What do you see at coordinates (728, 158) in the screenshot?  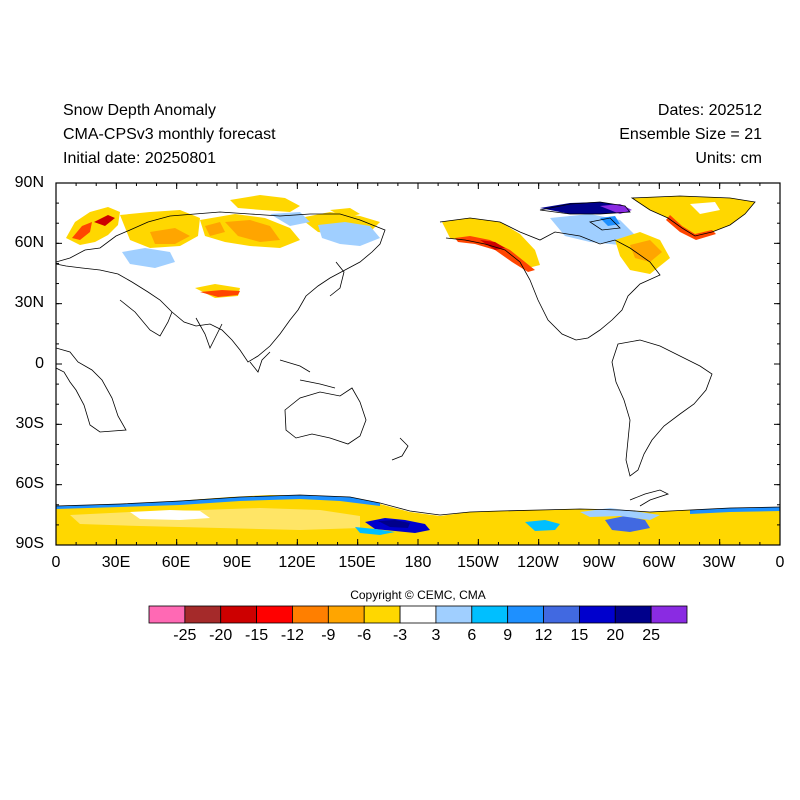 I see `title-units: Units: cm` at bounding box center [728, 158].